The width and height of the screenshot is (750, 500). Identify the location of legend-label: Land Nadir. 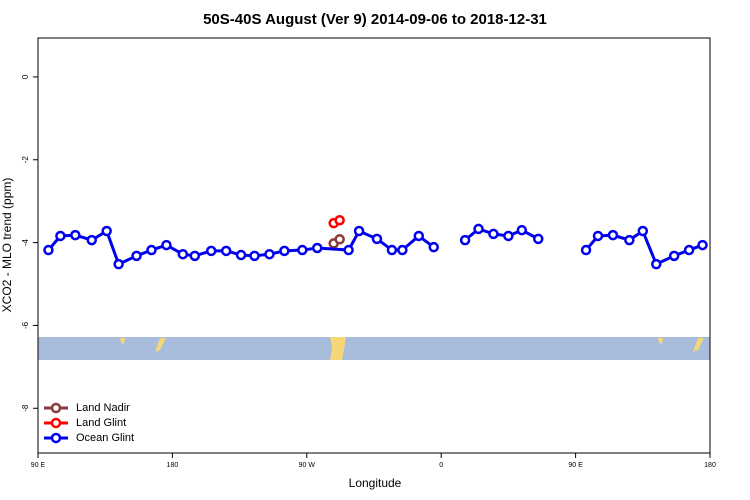
(103, 408).